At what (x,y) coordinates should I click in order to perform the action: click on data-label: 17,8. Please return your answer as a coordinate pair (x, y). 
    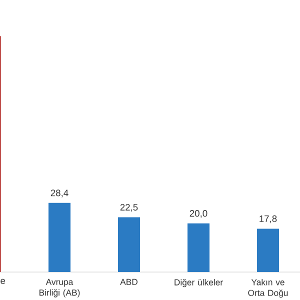
    Looking at the image, I should click on (268, 219).